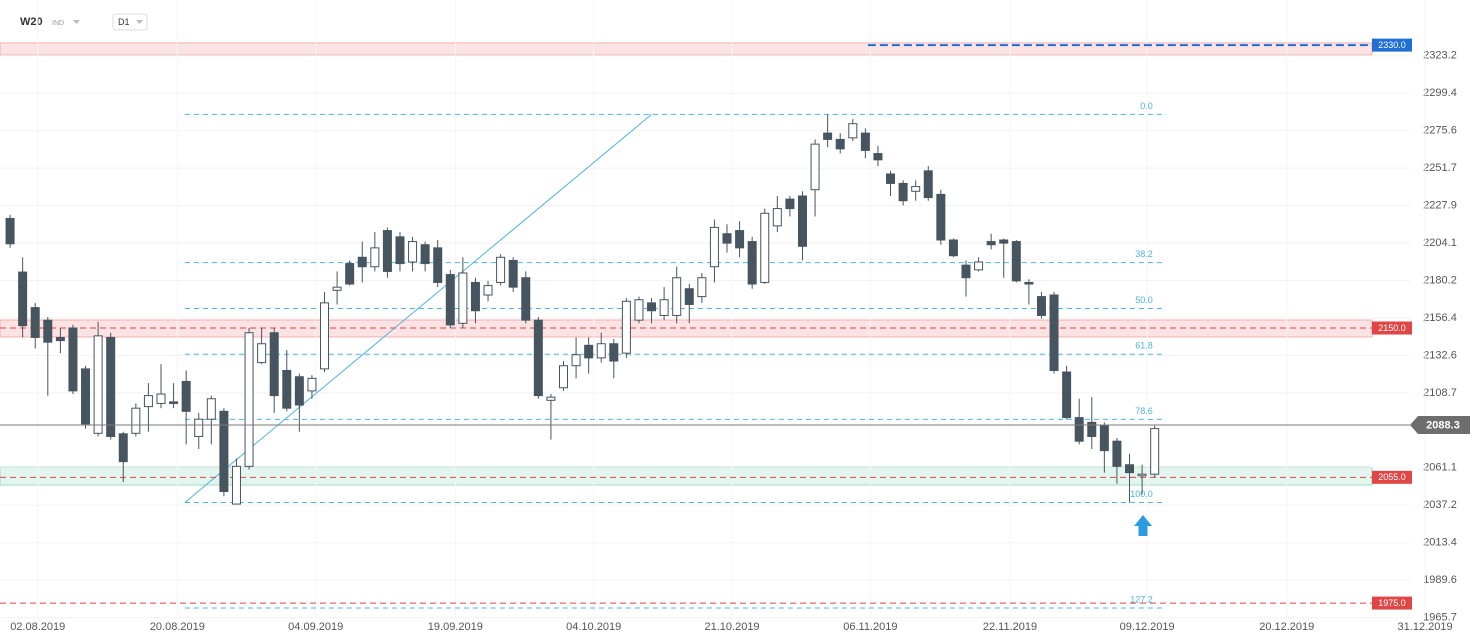 Image resolution: width=1482 pixels, height=643 pixels. Describe the element at coordinates (686, 476) in the screenshot. I see `zone` at that location.